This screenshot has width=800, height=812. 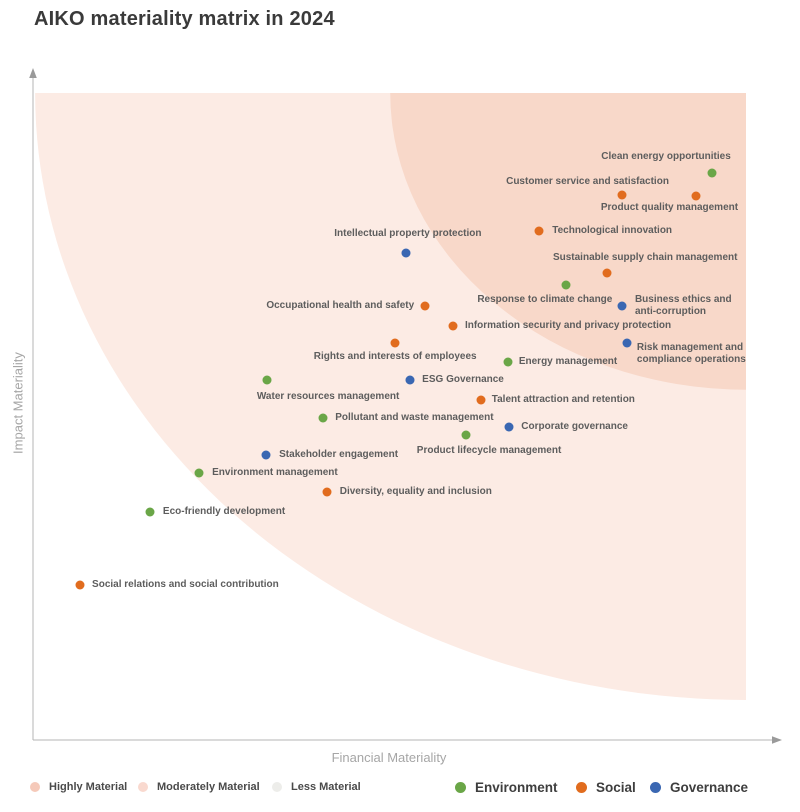 I want to click on legend-item-highly-material: Highly Material, so click(x=78, y=787).